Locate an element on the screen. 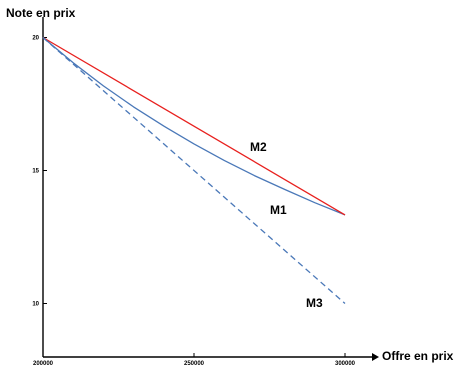 The width and height of the screenshot is (464, 366). y-axis-title: Note en prix is located at coordinates (41, 13).